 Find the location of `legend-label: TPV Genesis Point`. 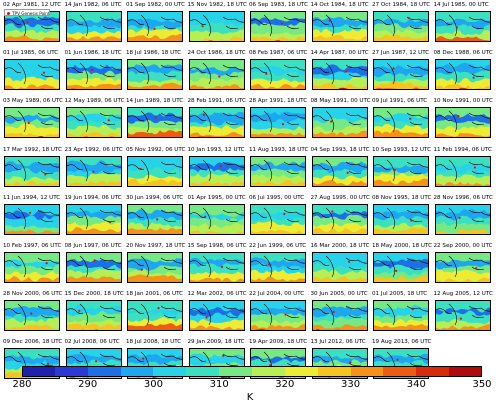

legend-label: TPV Genesis Point is located at coordinates (31, 13).